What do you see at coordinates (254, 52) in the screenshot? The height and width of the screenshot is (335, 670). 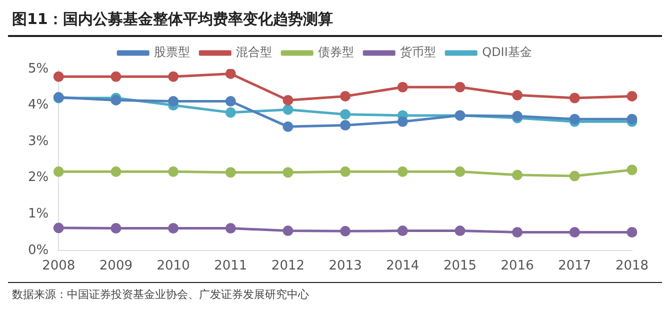 I see `legend-label: 混合型` at bounding box center [254, 52].